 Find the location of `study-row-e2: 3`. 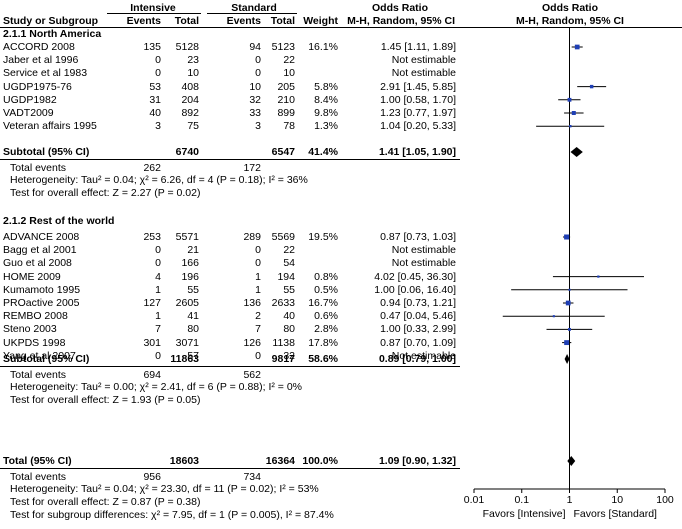

study-row-e2: 3 is located at coordinates (258, 126).